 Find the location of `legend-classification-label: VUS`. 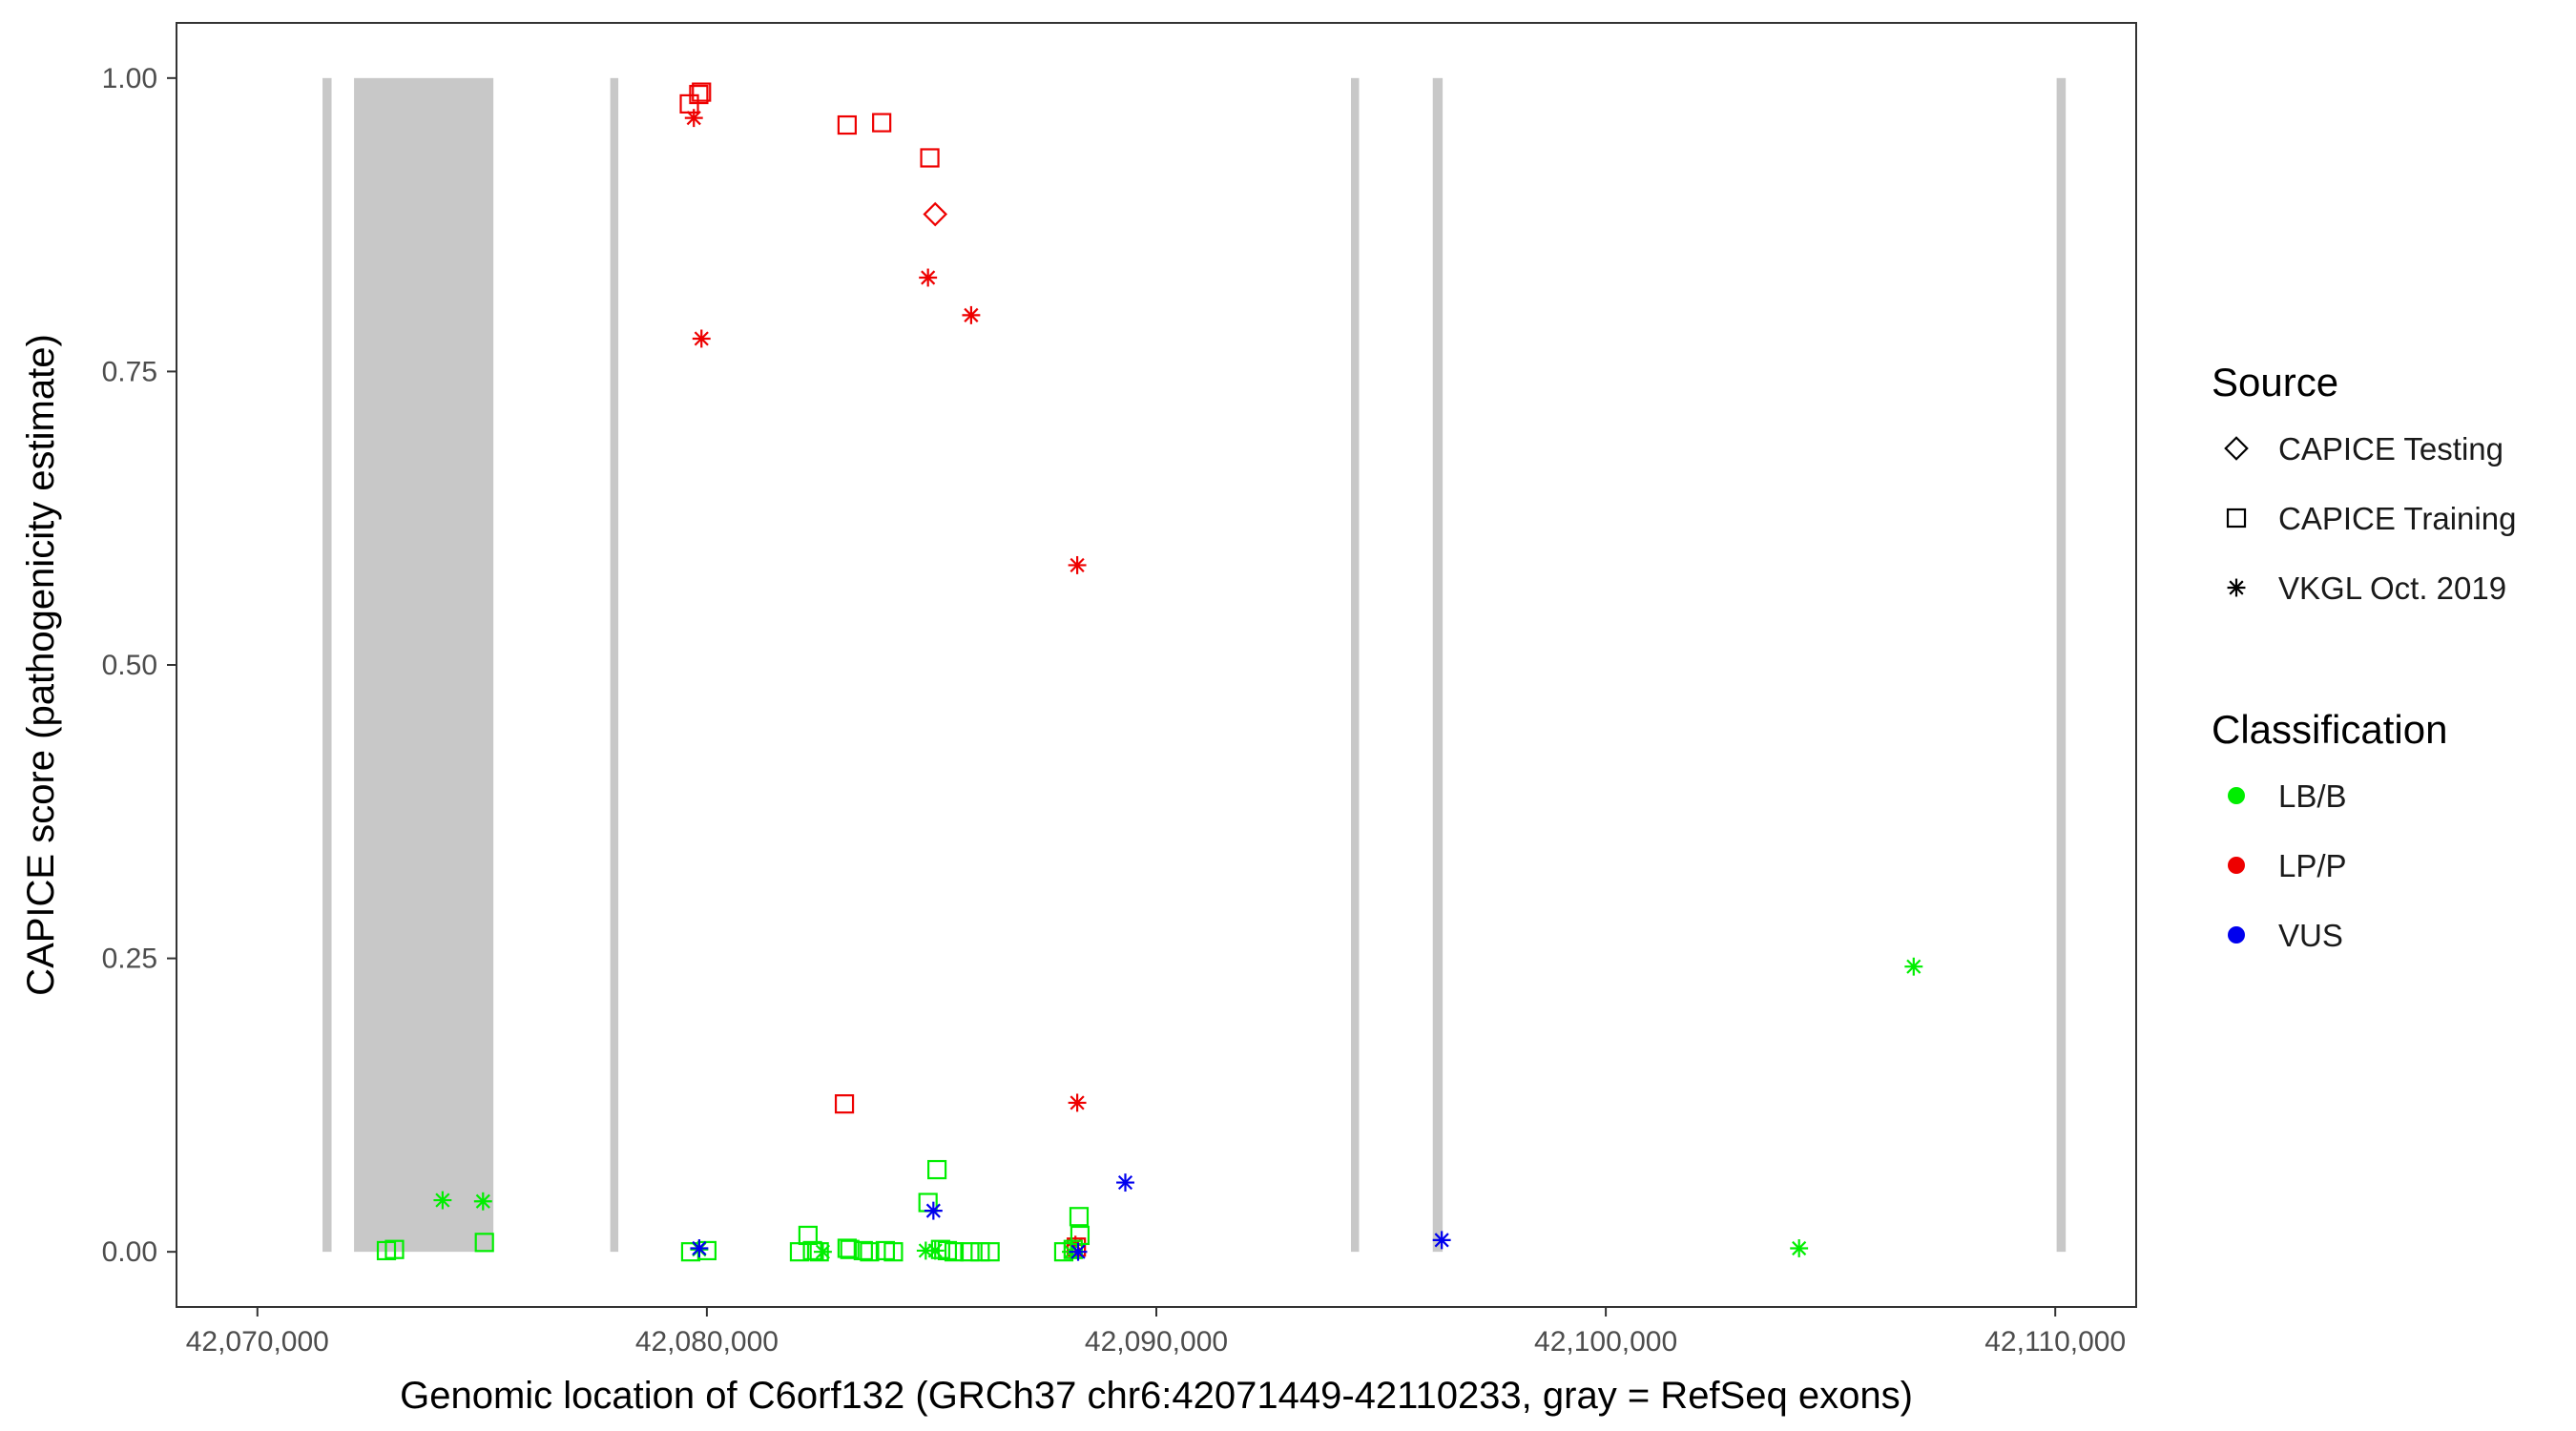

legend-classification-label: VUS is located at coordinates (2310, 936).